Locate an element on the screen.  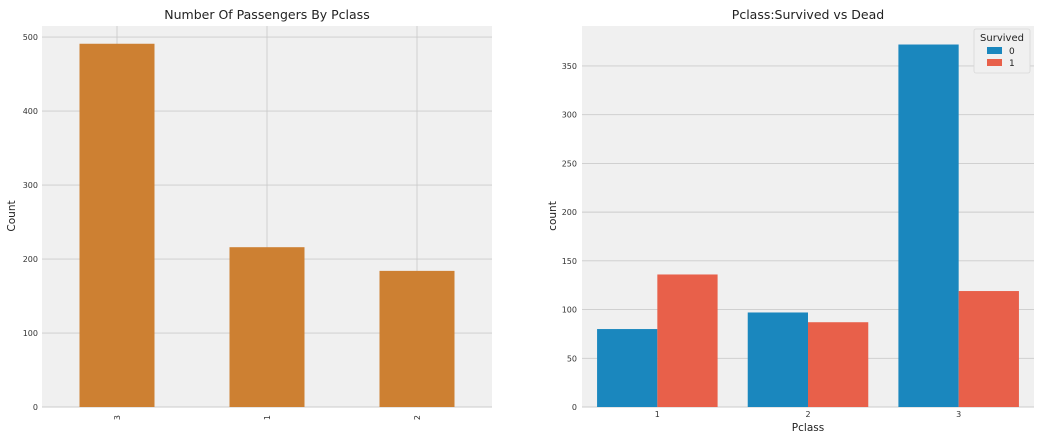
chart2-title: Pclass:Survived vs Dead is located at coordinates (808, 14).